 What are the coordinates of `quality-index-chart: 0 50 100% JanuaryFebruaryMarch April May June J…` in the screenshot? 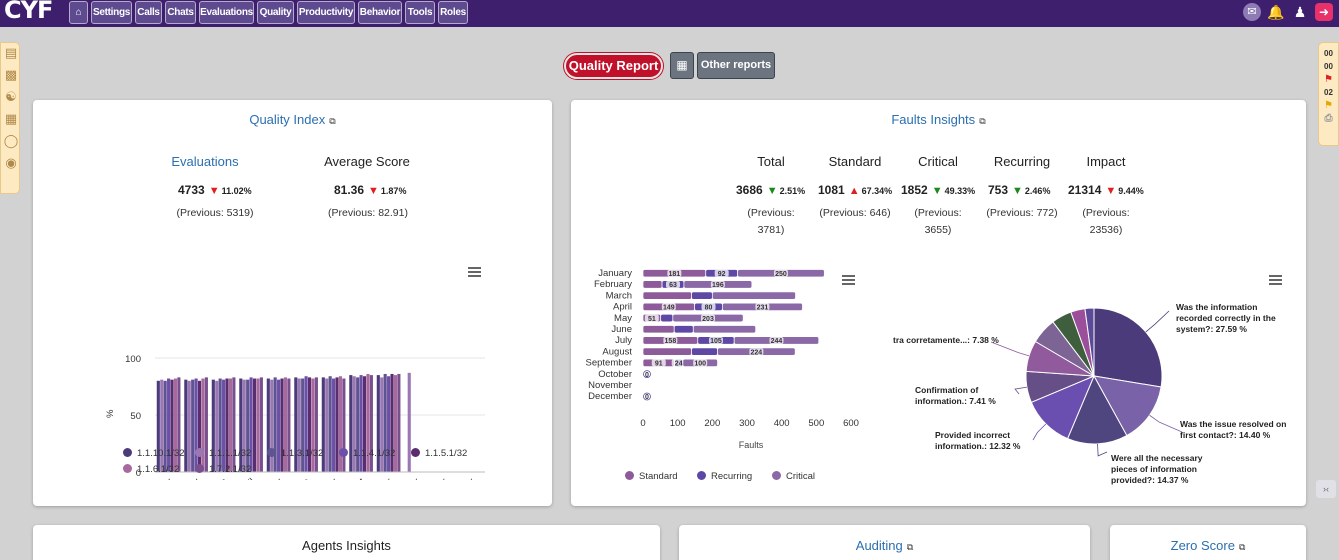 It's located at (295, 417).